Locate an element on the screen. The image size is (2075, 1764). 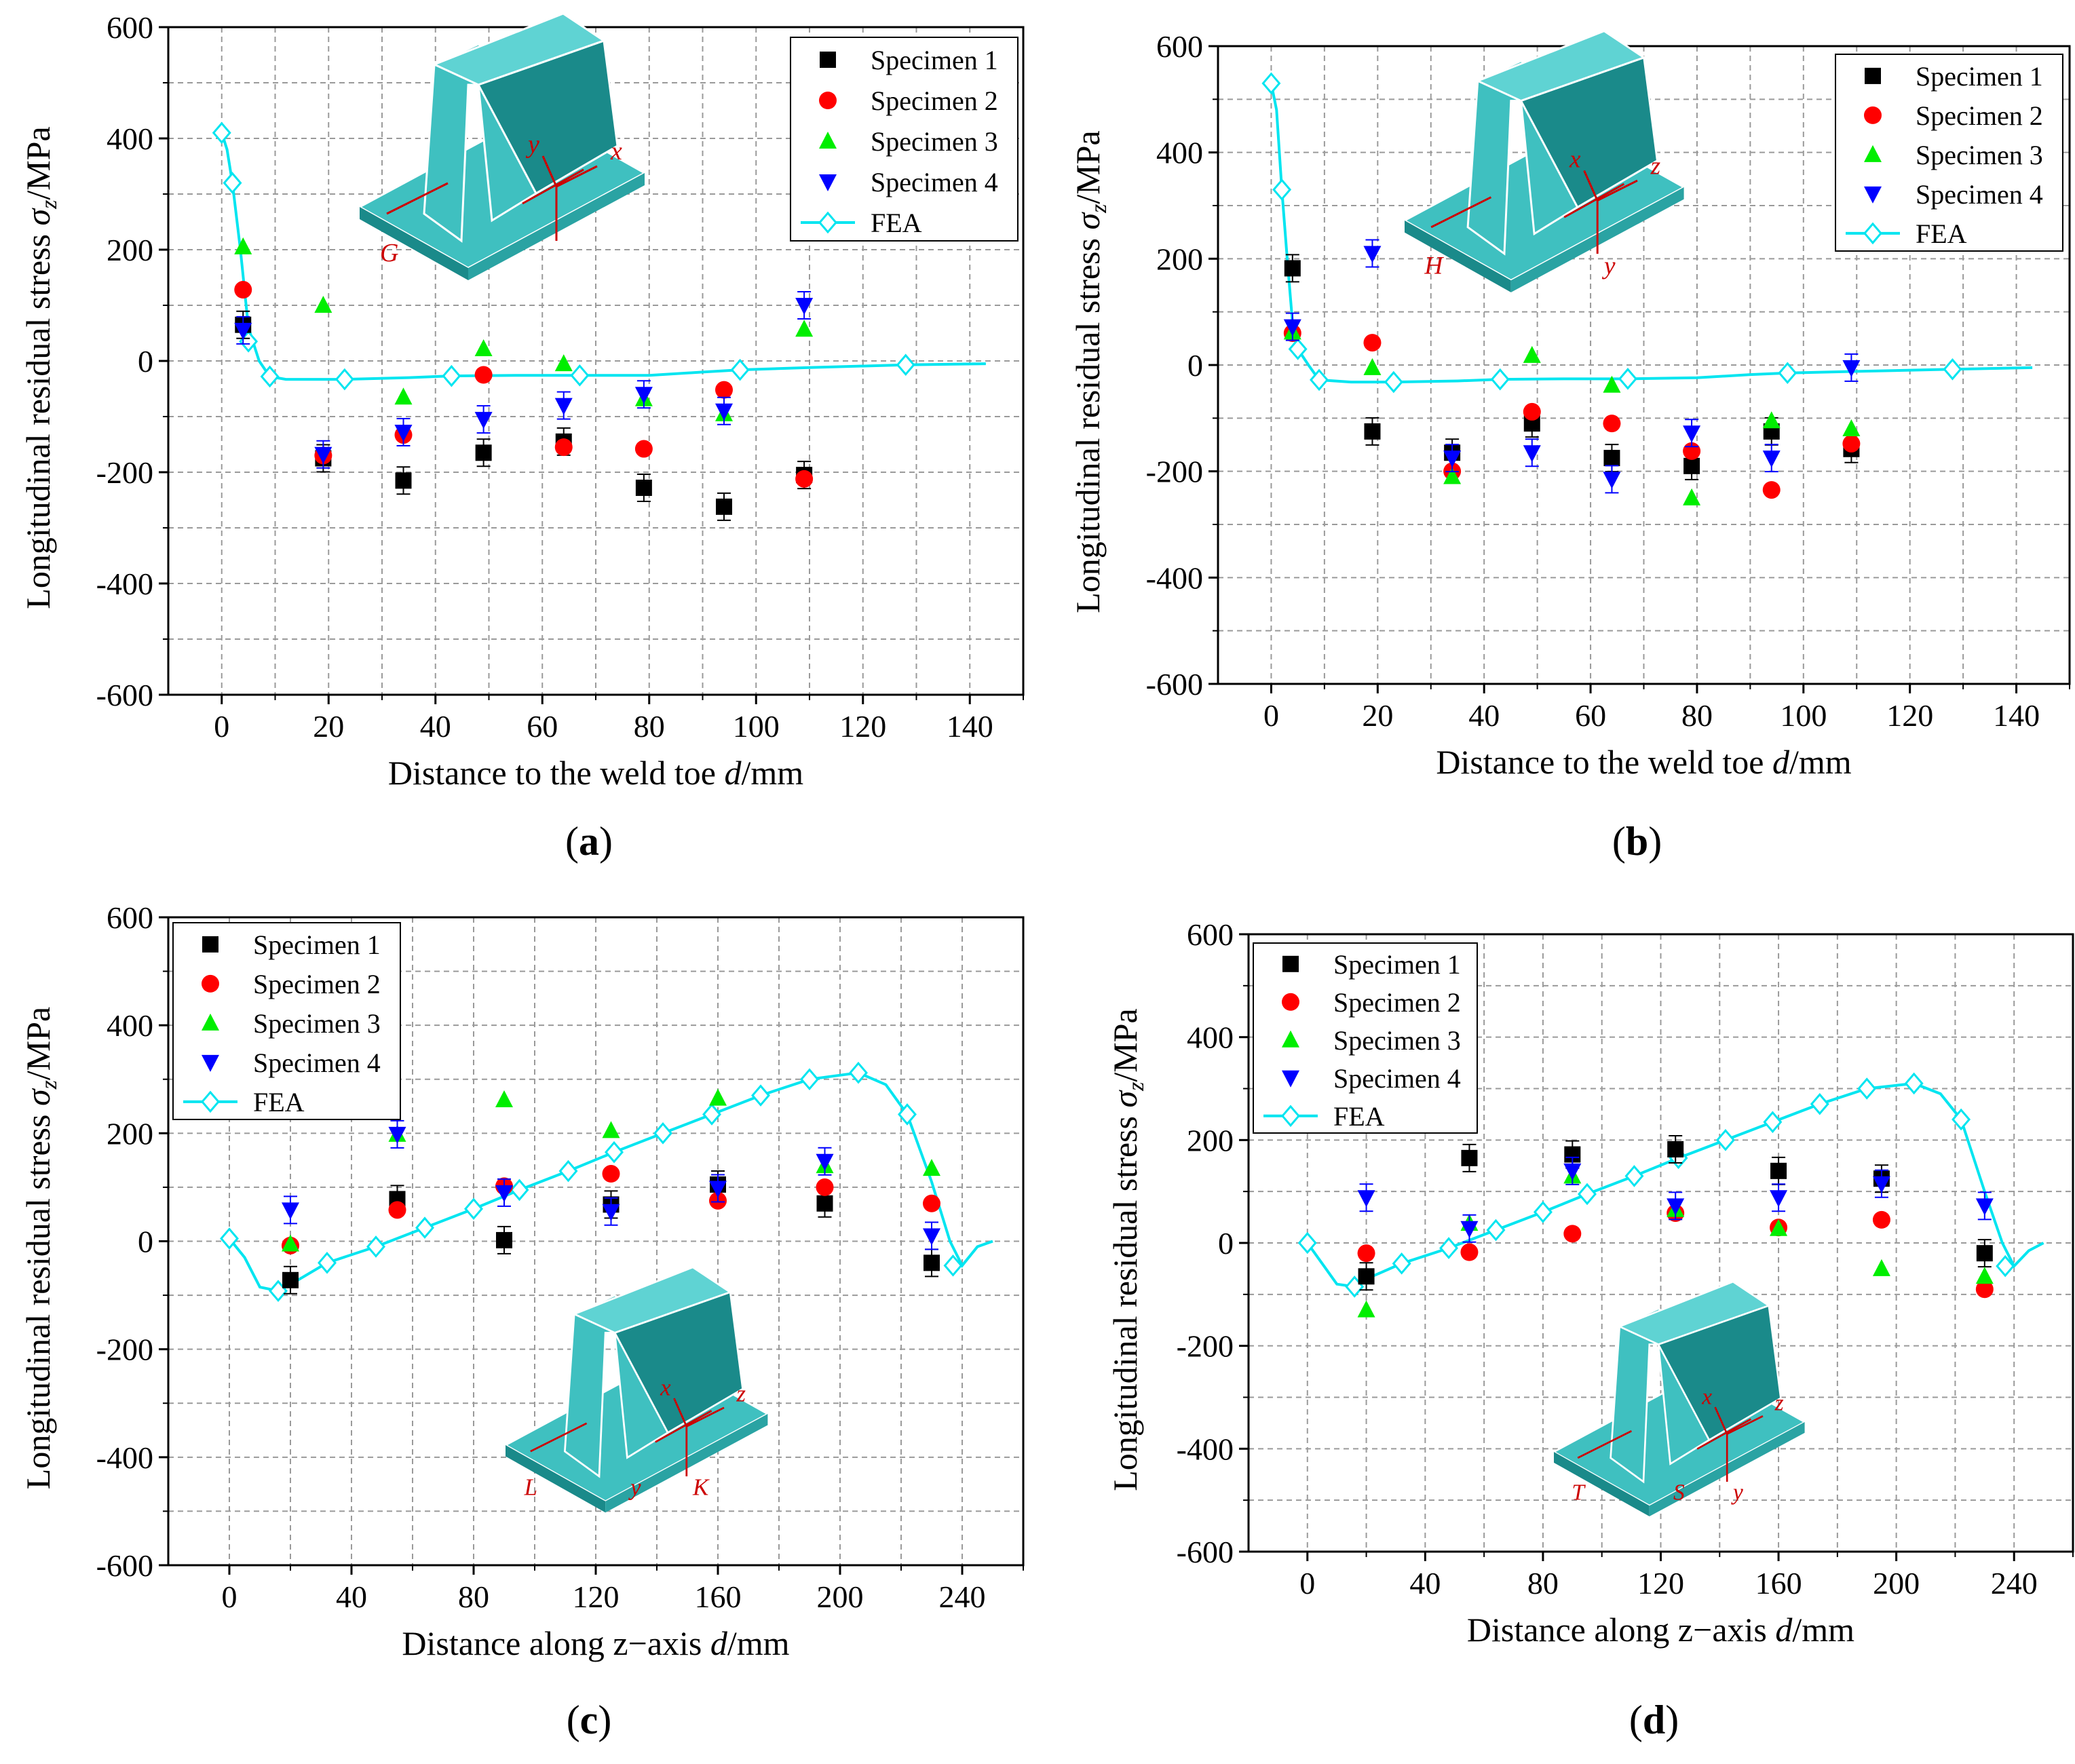
inset-label: H is located at coordinates (1434, 266).